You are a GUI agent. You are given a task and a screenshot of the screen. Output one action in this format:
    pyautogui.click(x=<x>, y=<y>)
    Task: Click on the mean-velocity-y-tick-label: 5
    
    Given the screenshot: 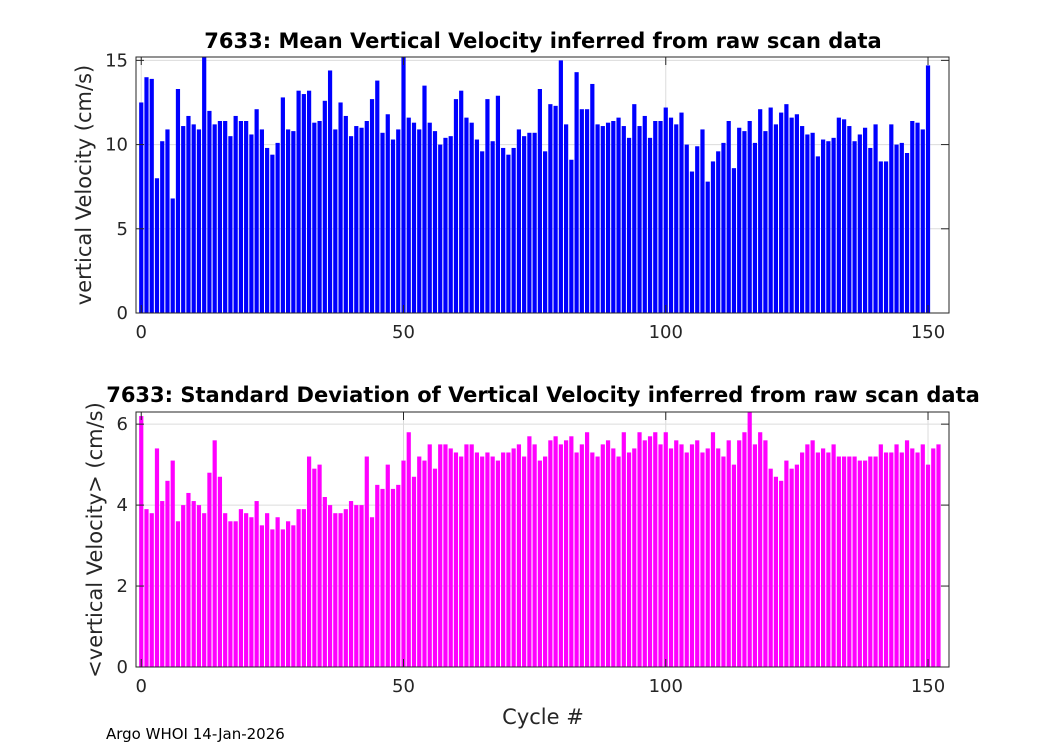 What is the action you would take?
    pyautogui.click(x=122, y=229)
    